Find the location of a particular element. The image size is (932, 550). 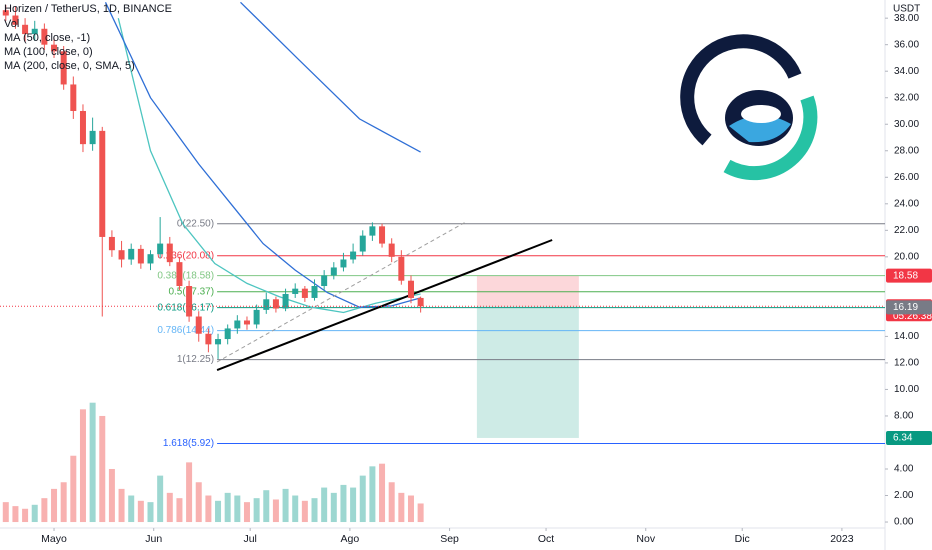

y-tick-label: 38.00 is located at coordinates (906, 18).